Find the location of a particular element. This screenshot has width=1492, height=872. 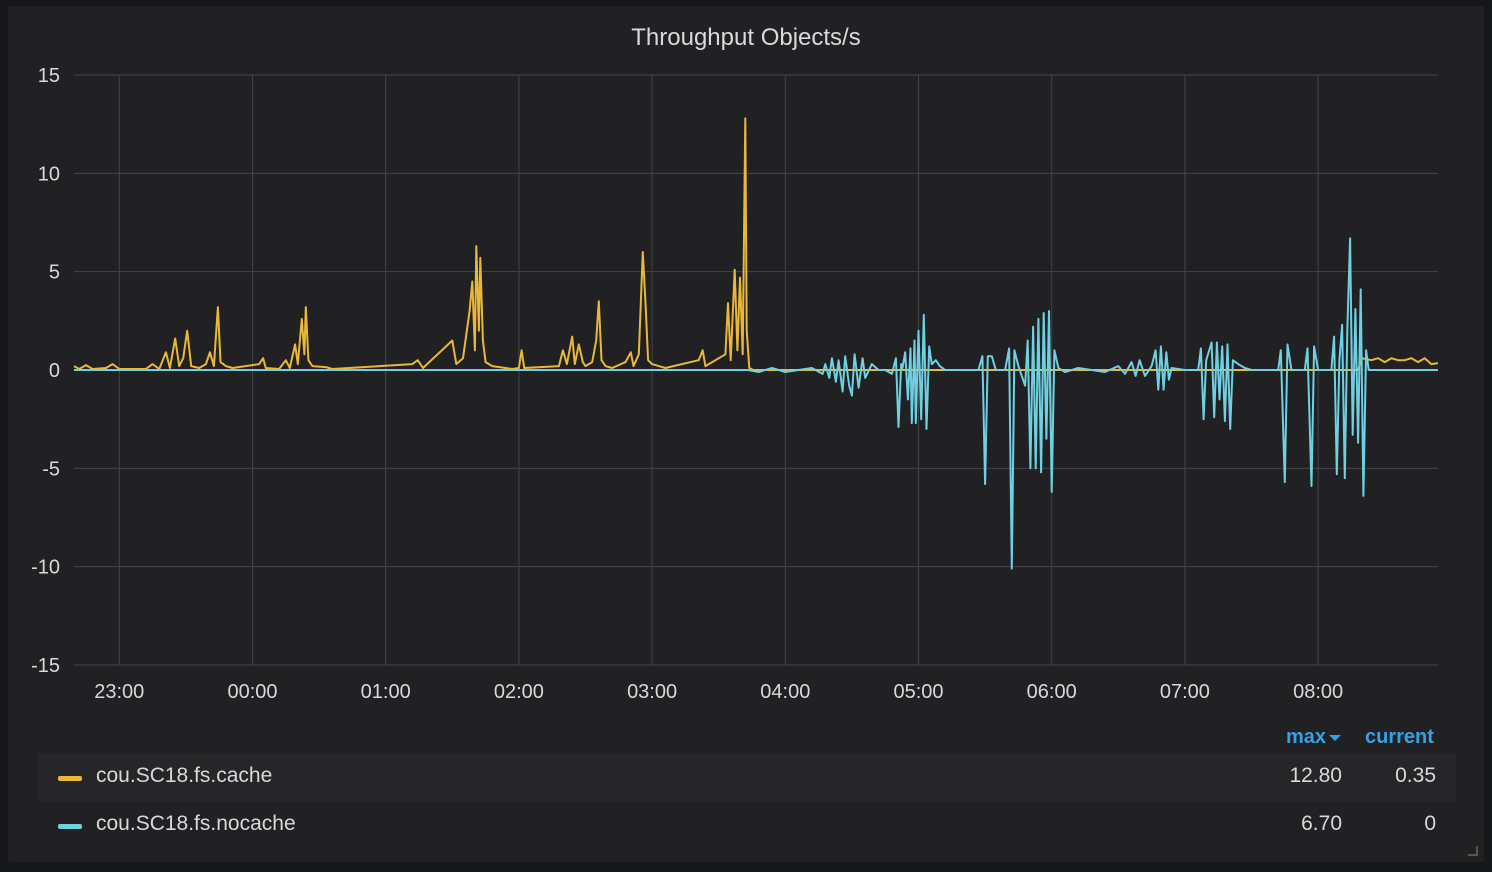

legend-series-name: cou.SC18.fs.nocache is located at coordinates (196, 823).